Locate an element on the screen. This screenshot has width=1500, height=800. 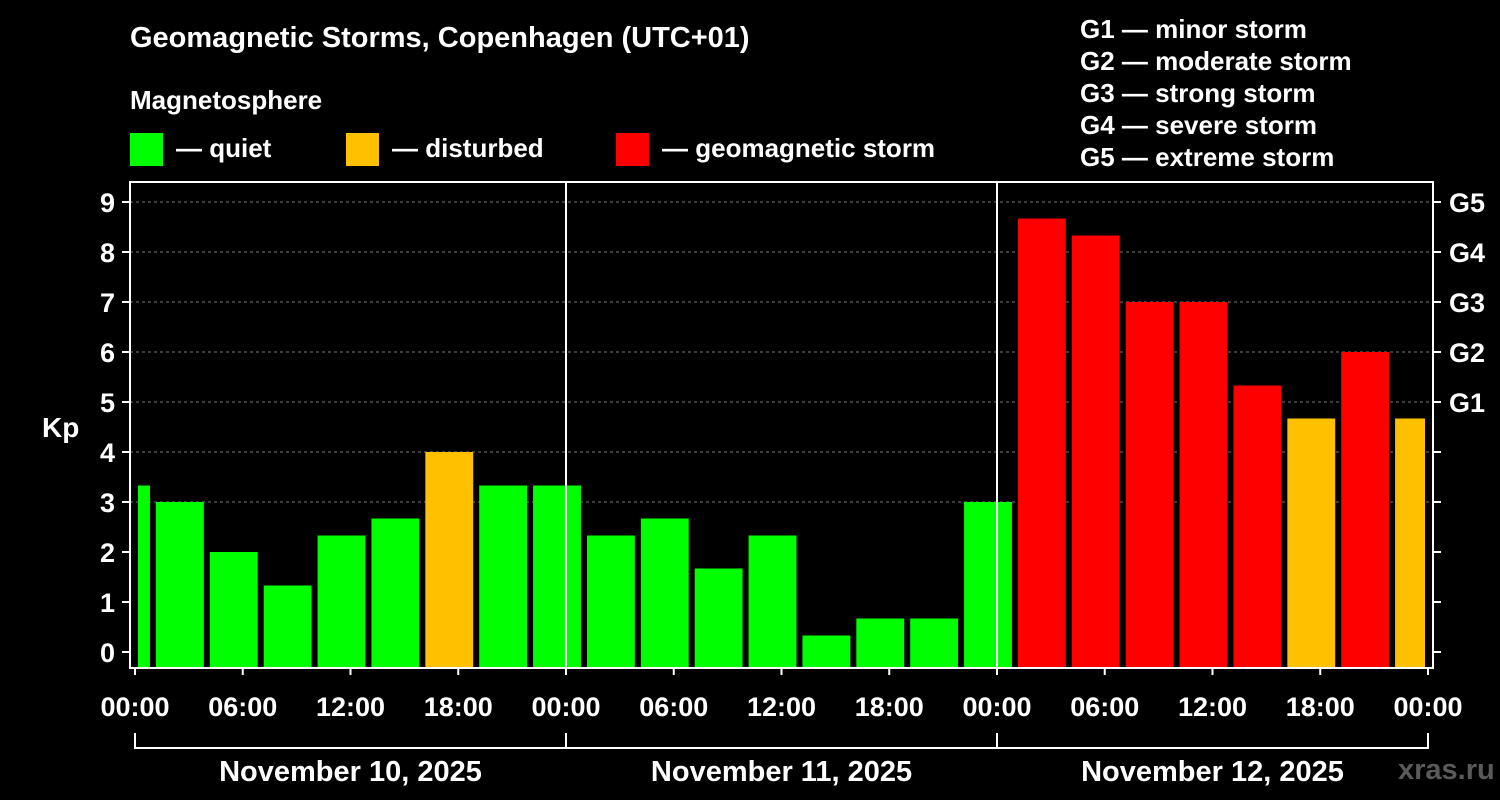
x-tick-label-11: 18:00 is located at coordinates (1320, 707).